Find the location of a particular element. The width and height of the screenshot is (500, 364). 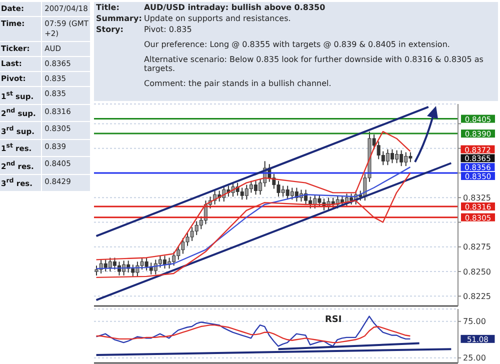

text: Comment: the pair stands in a bullish channel. is located at coordinates (238, 83).